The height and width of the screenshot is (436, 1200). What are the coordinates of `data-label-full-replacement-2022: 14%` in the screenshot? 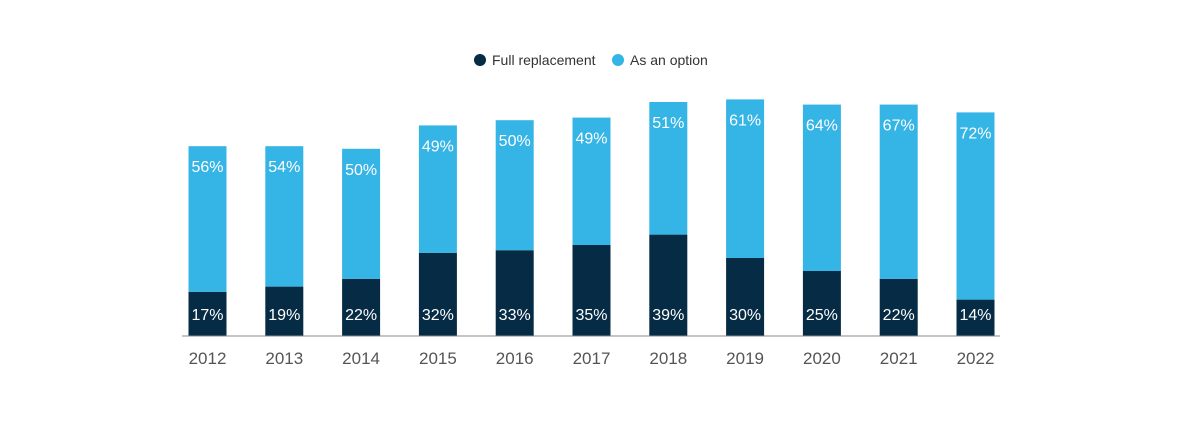 It's located at (975, 315).